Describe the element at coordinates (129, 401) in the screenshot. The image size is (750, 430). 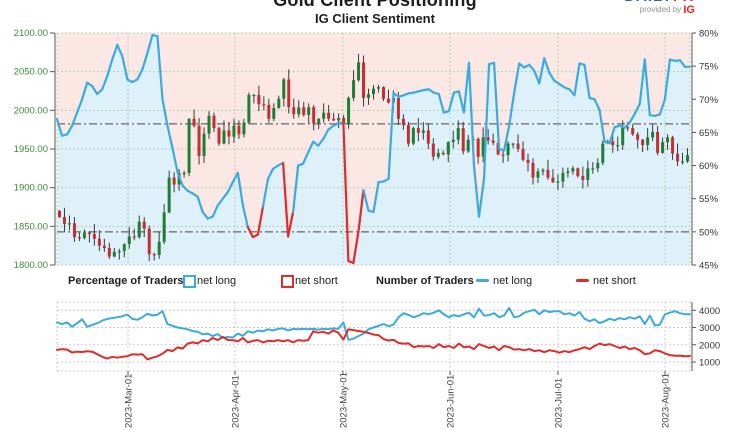
I see `x-axis-date-label: 2023-Mar-01` at that location.